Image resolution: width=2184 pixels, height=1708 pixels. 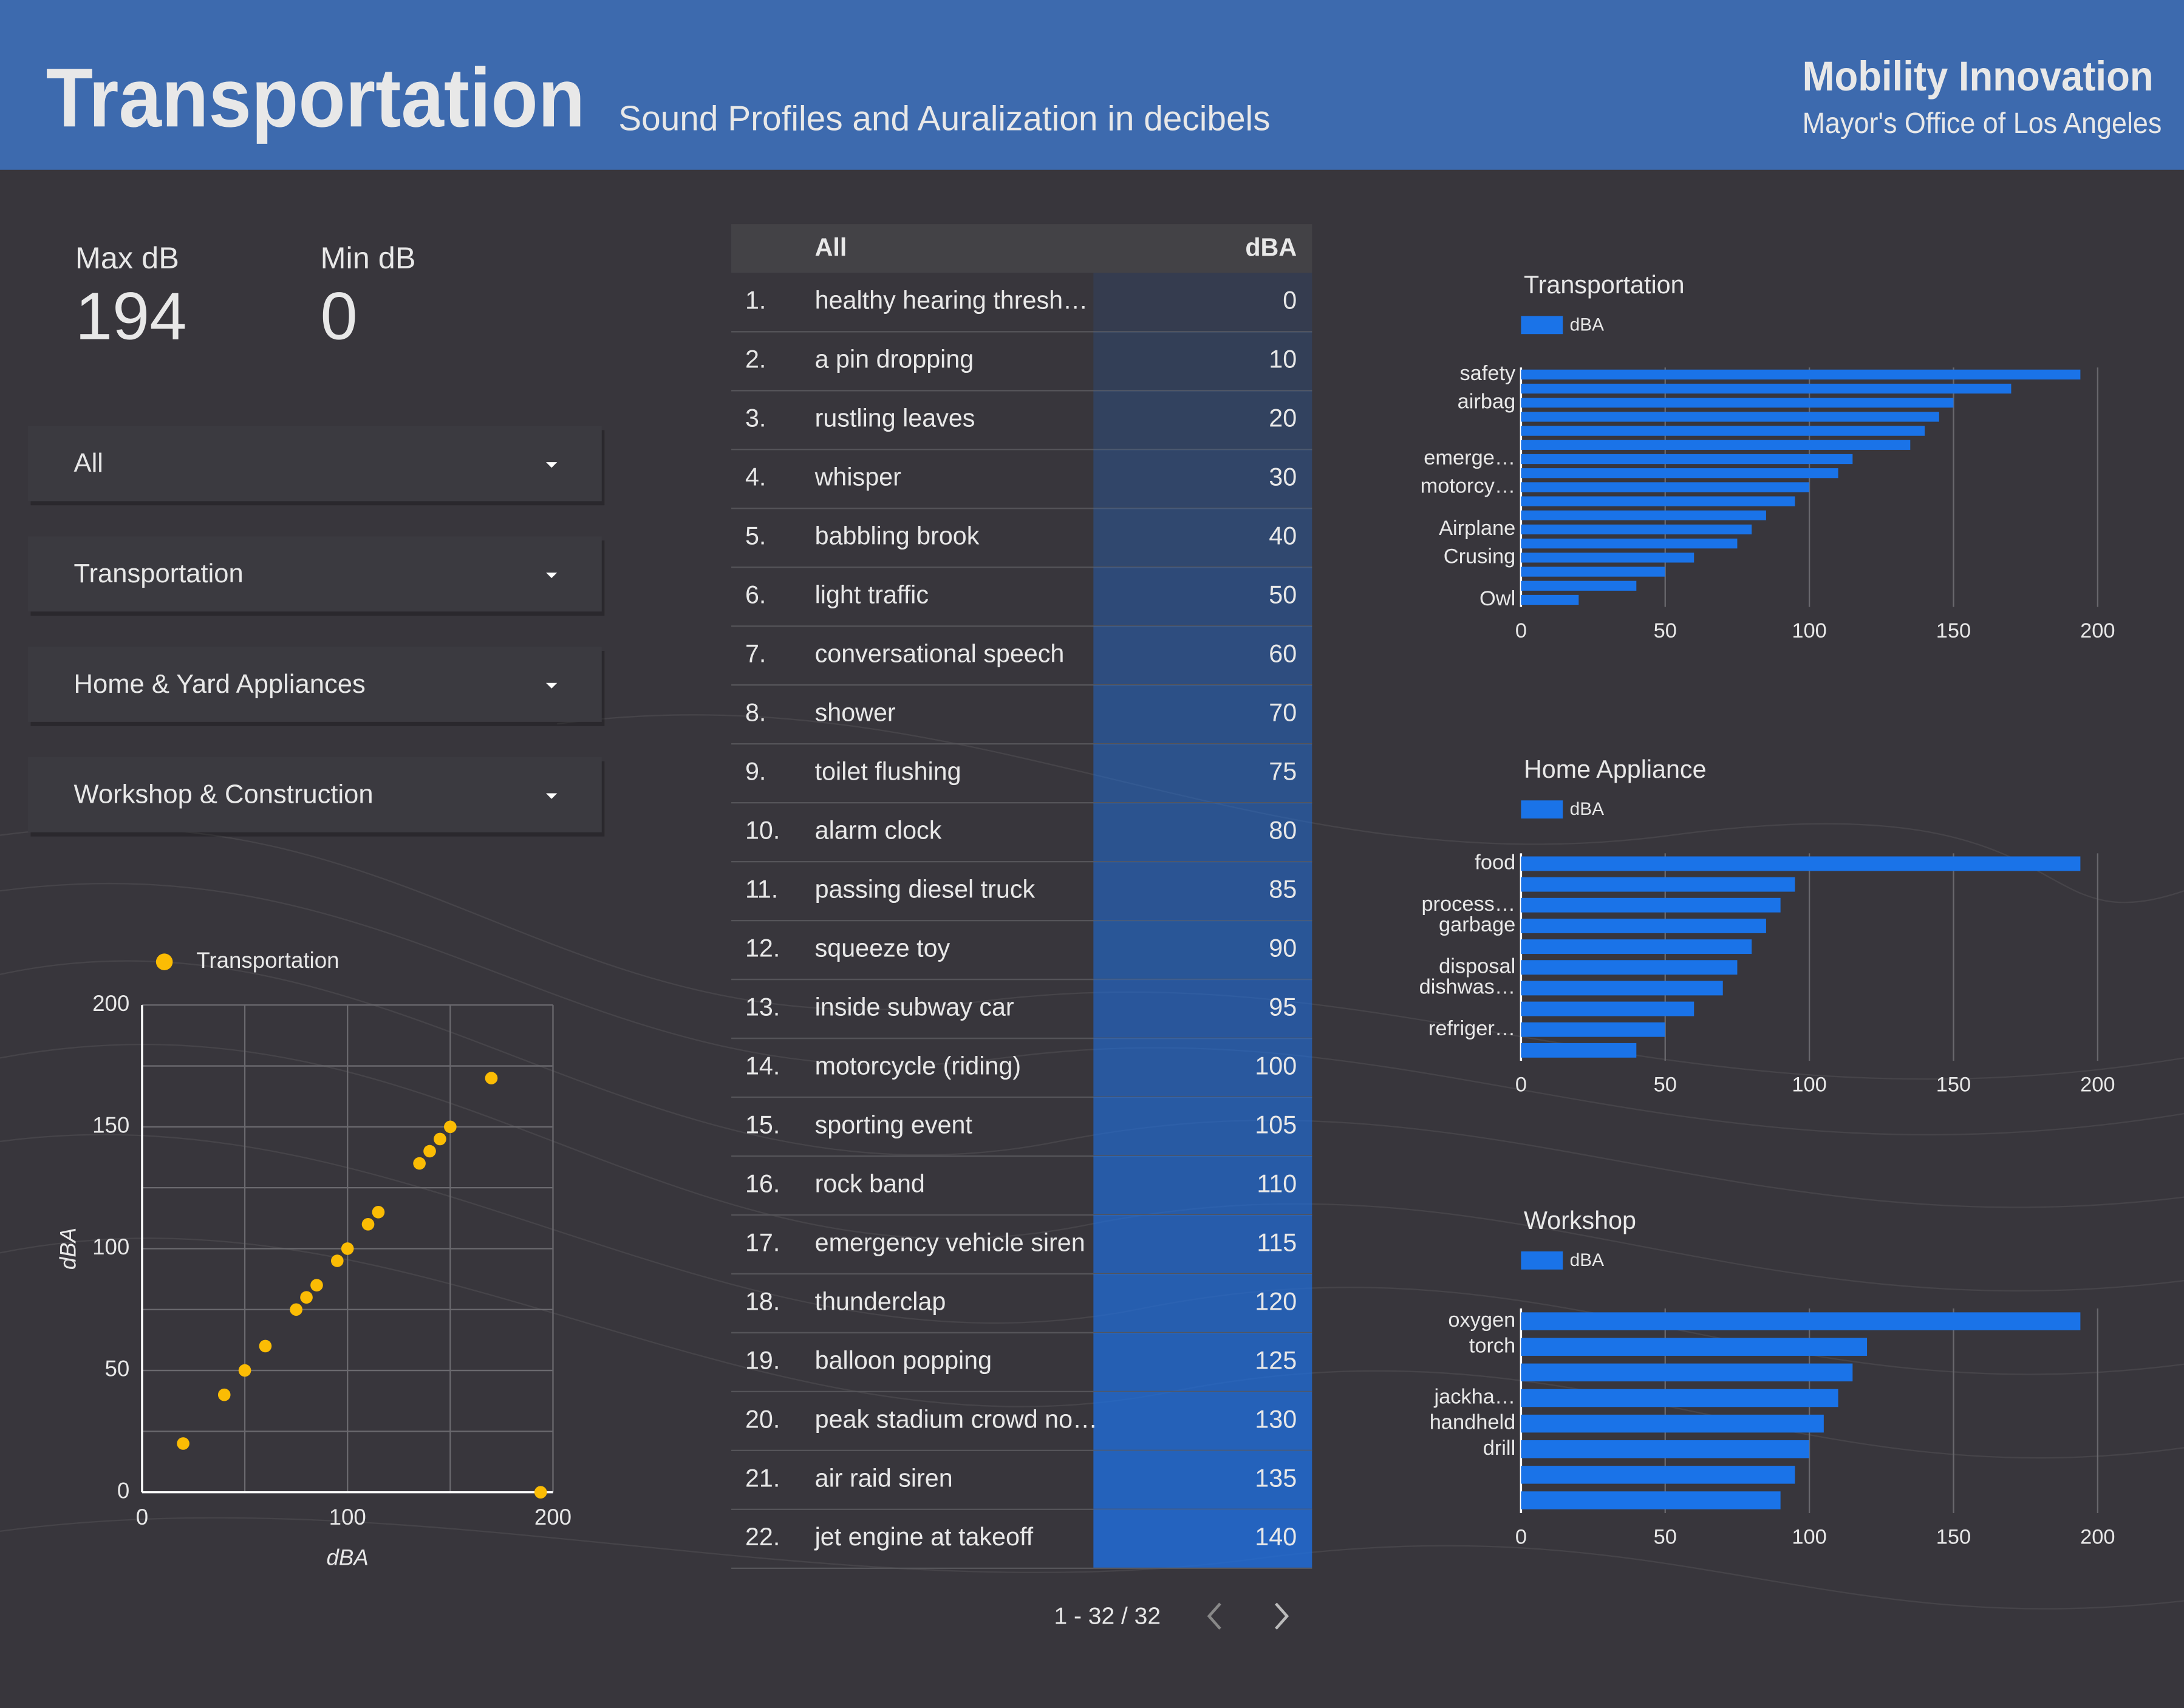 What do you see at coordinates (1497, 599) in the screenshot?
I see `y-tick-label: Owl` at bounding box center [1497, 599].